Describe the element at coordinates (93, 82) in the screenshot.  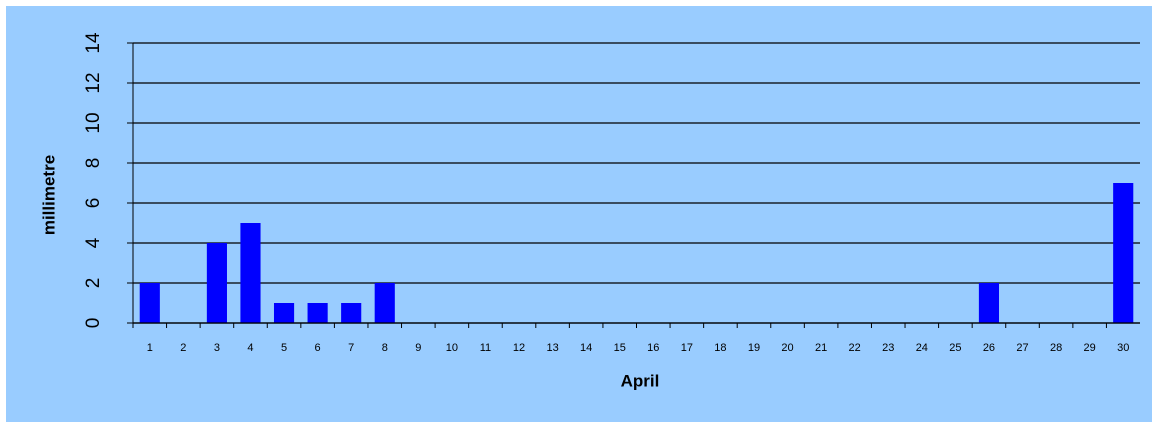
I see `y-tick-label: 12` at that location.